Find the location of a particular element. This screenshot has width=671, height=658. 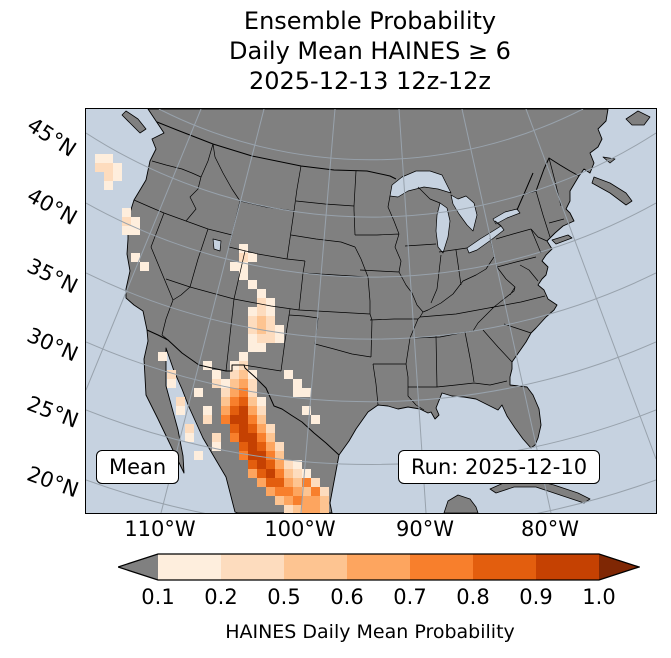

lake-superior is located at coordinates (420, 184).